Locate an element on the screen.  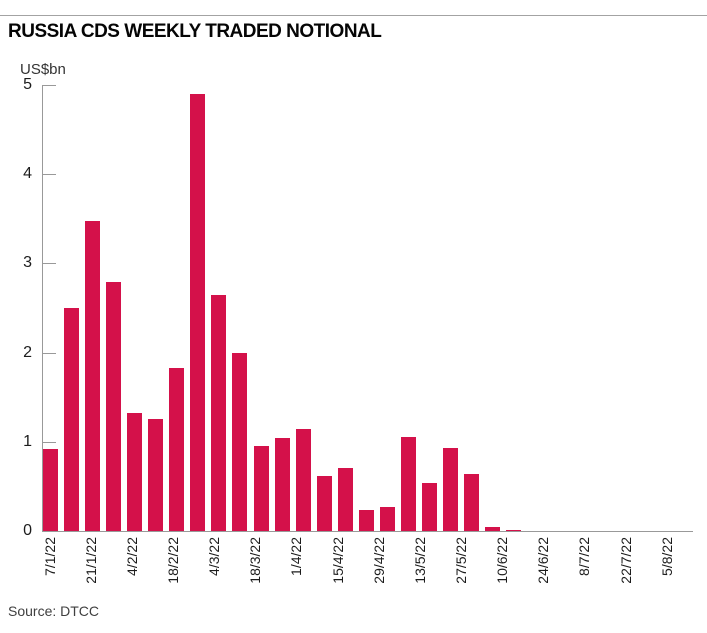
x-tick-label: 8/7/22 is located at coordinates (584, 556).